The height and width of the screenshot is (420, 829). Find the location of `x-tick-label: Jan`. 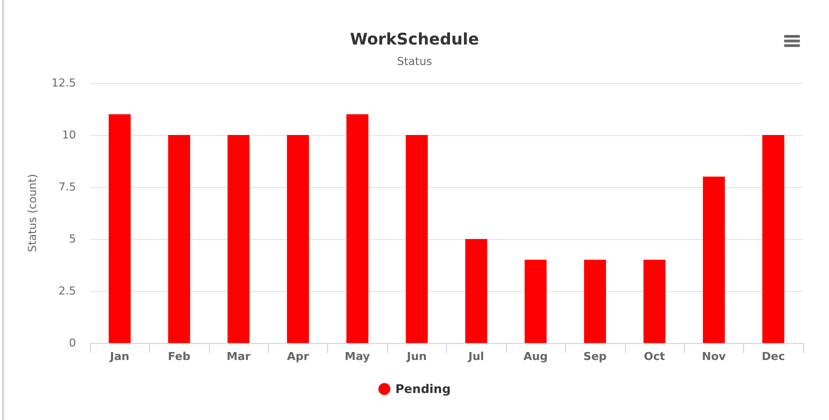

x-tick-label: Jan is located at coordinates (119, 356).